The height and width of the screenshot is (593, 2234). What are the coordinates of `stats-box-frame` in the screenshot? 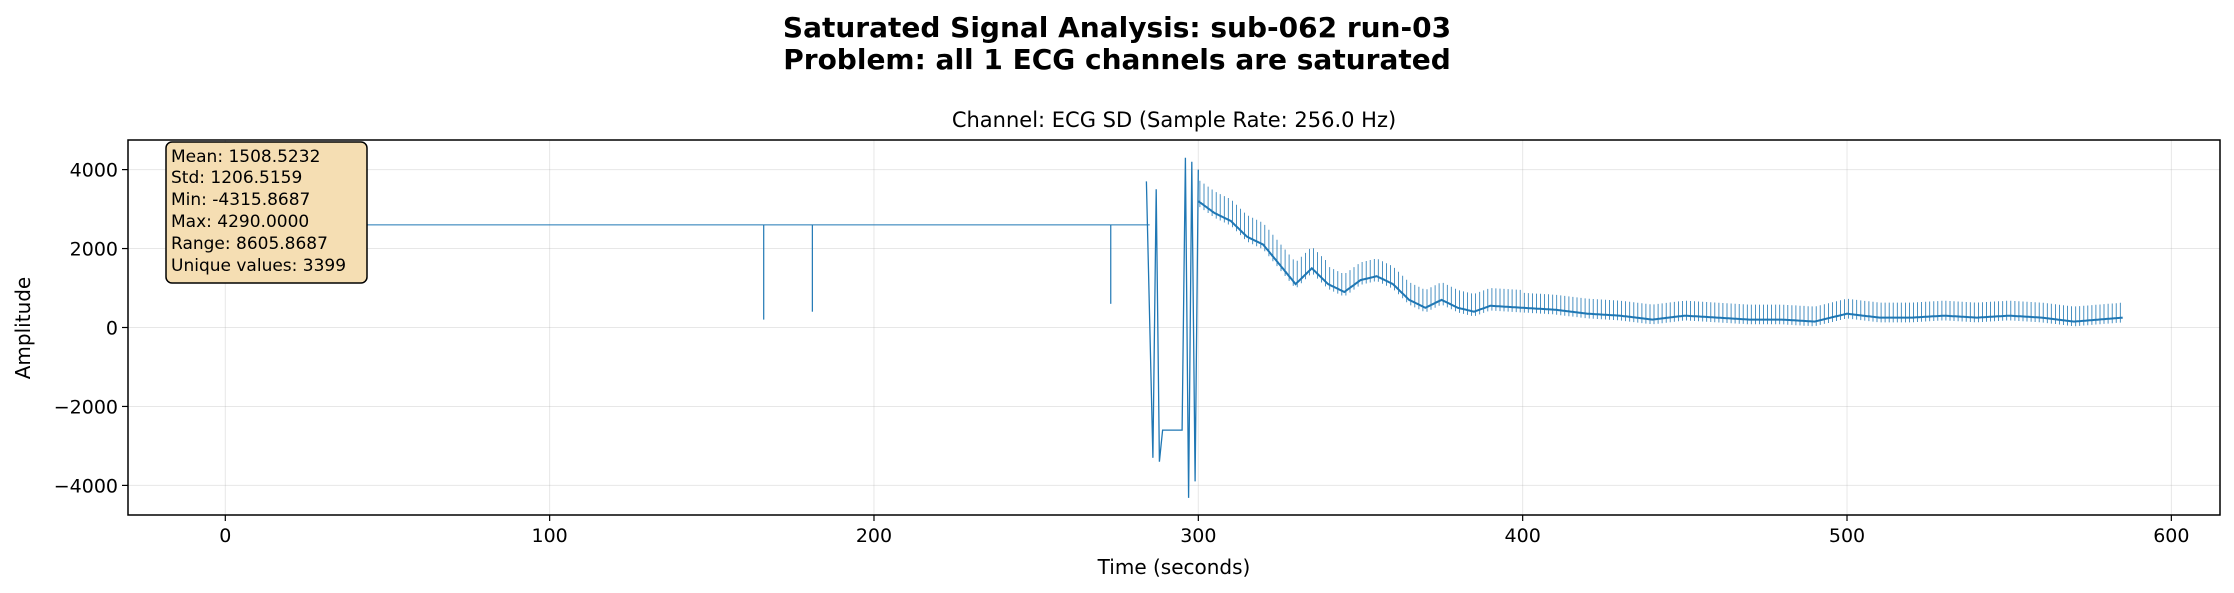 It's located at (266, 212).